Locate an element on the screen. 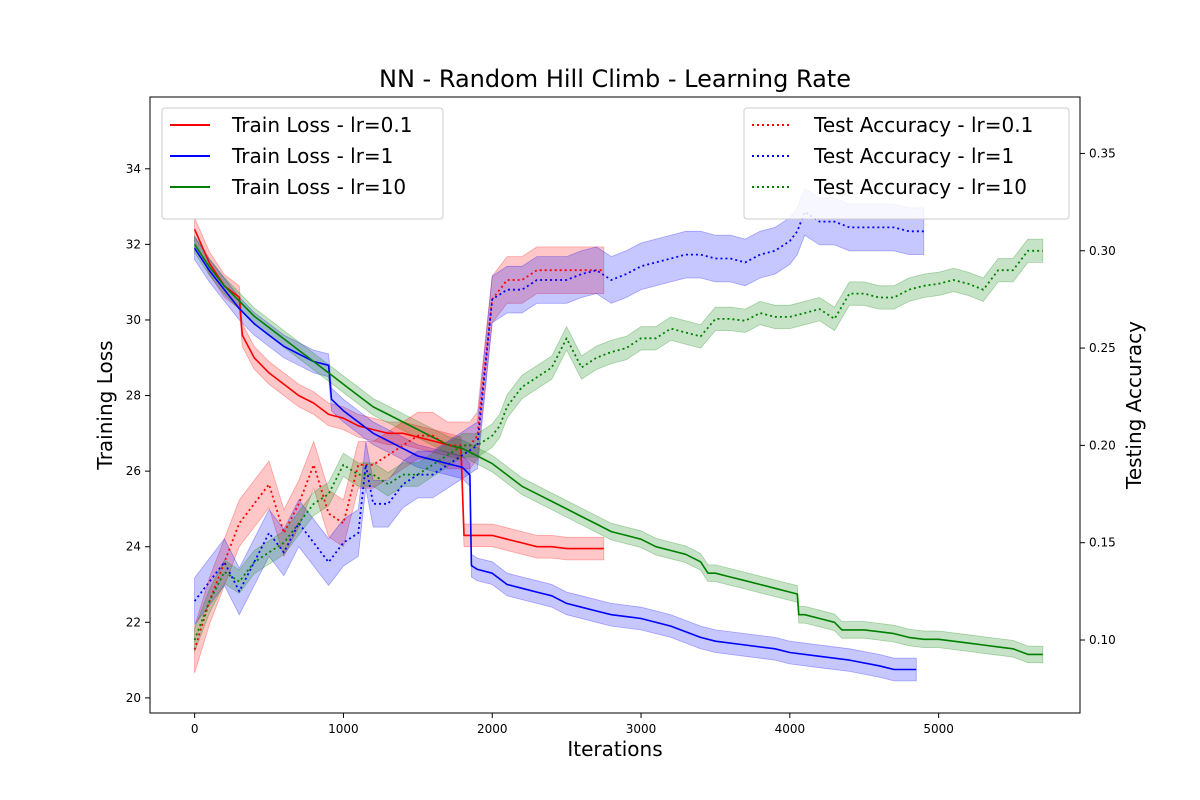 This screenshot has width=1200, height=800. y-axis-left: 20 22 24 26 28 30 32 34 is located at coordinates (138, 433).